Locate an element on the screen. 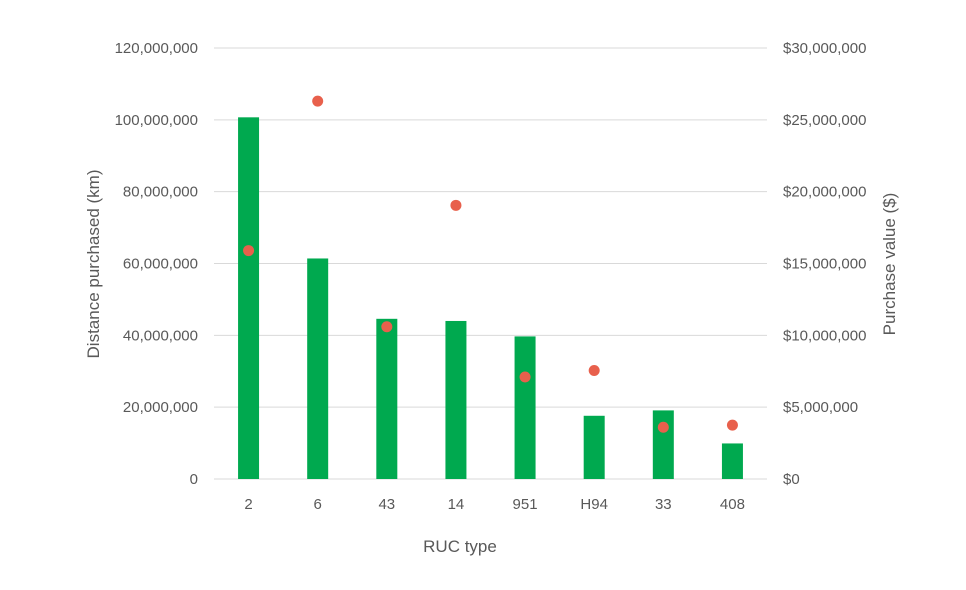  right-y-tick-label: $20,000,000 is located at coordinates (824, 192).